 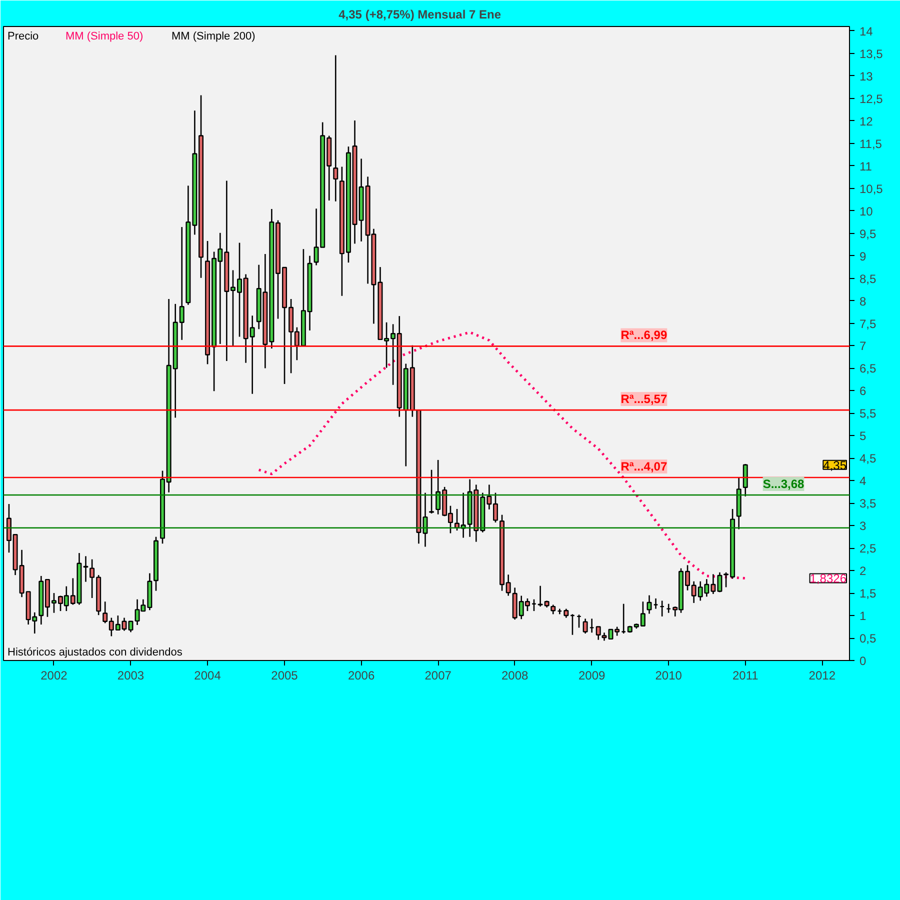 What do you see at coordinates (868, 459) in the screenshot?
I see `y-tick-label: 4,5` at bounding box center [868, 459].